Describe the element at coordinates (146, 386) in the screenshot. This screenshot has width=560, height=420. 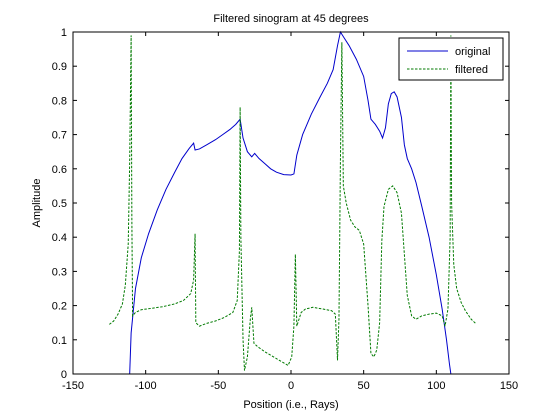
I see `x-tick-label: -100` at that location.